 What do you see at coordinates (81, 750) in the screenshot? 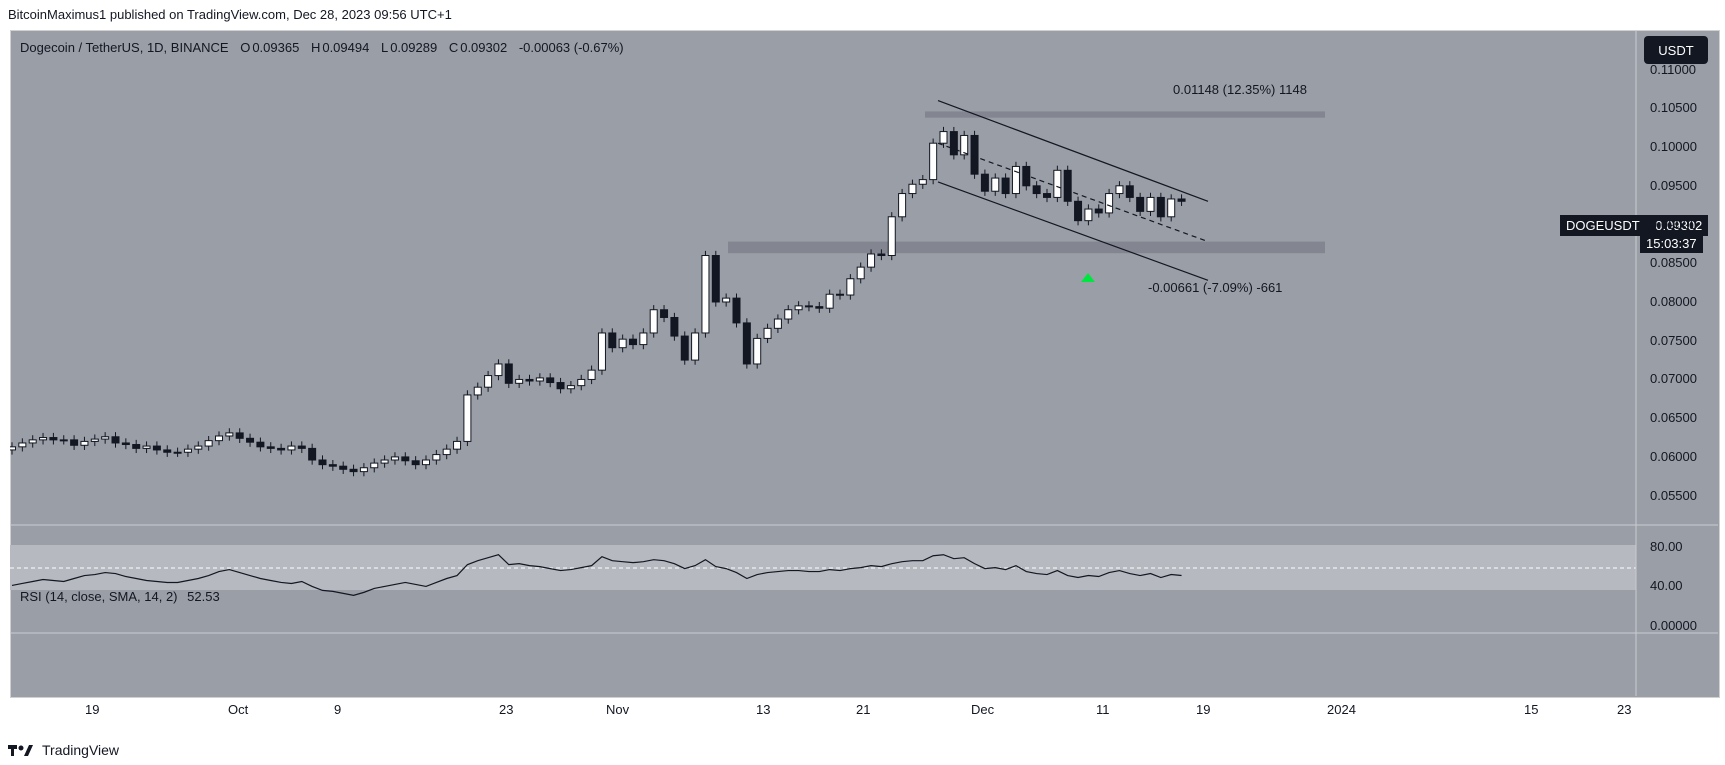
I see `tradingview-brand: TradingView` at bounding box center [81, 750].